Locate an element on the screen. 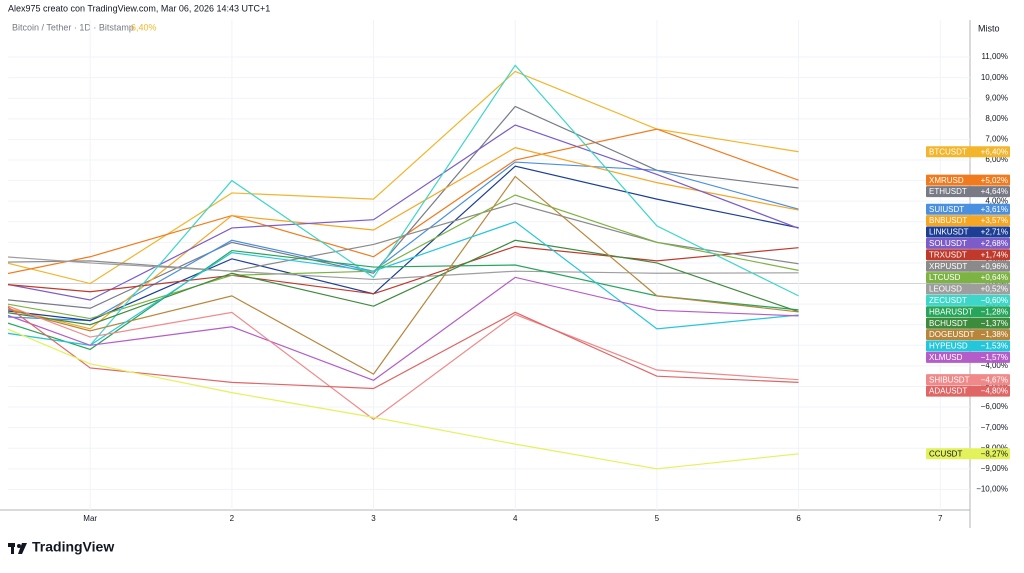 This screenshot has width=1024, height=573. end-label: BTCUSDT +6,40% is located at coordinates (968, 152).